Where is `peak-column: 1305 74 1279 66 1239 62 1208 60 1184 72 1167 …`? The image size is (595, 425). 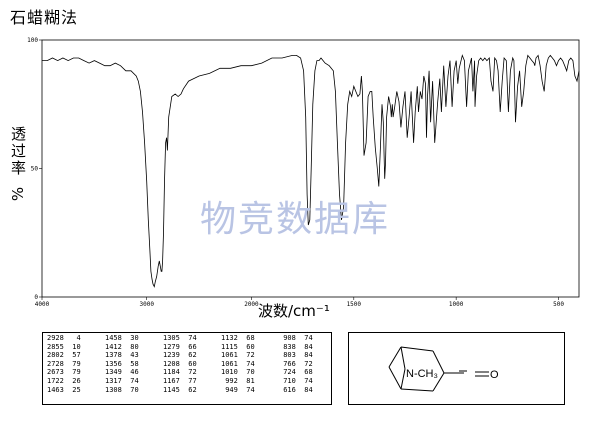 peak-column: 1305 74 1279 66 1239 62 1208 60 1184 72 1167 … is located at coordinates (180, 364).